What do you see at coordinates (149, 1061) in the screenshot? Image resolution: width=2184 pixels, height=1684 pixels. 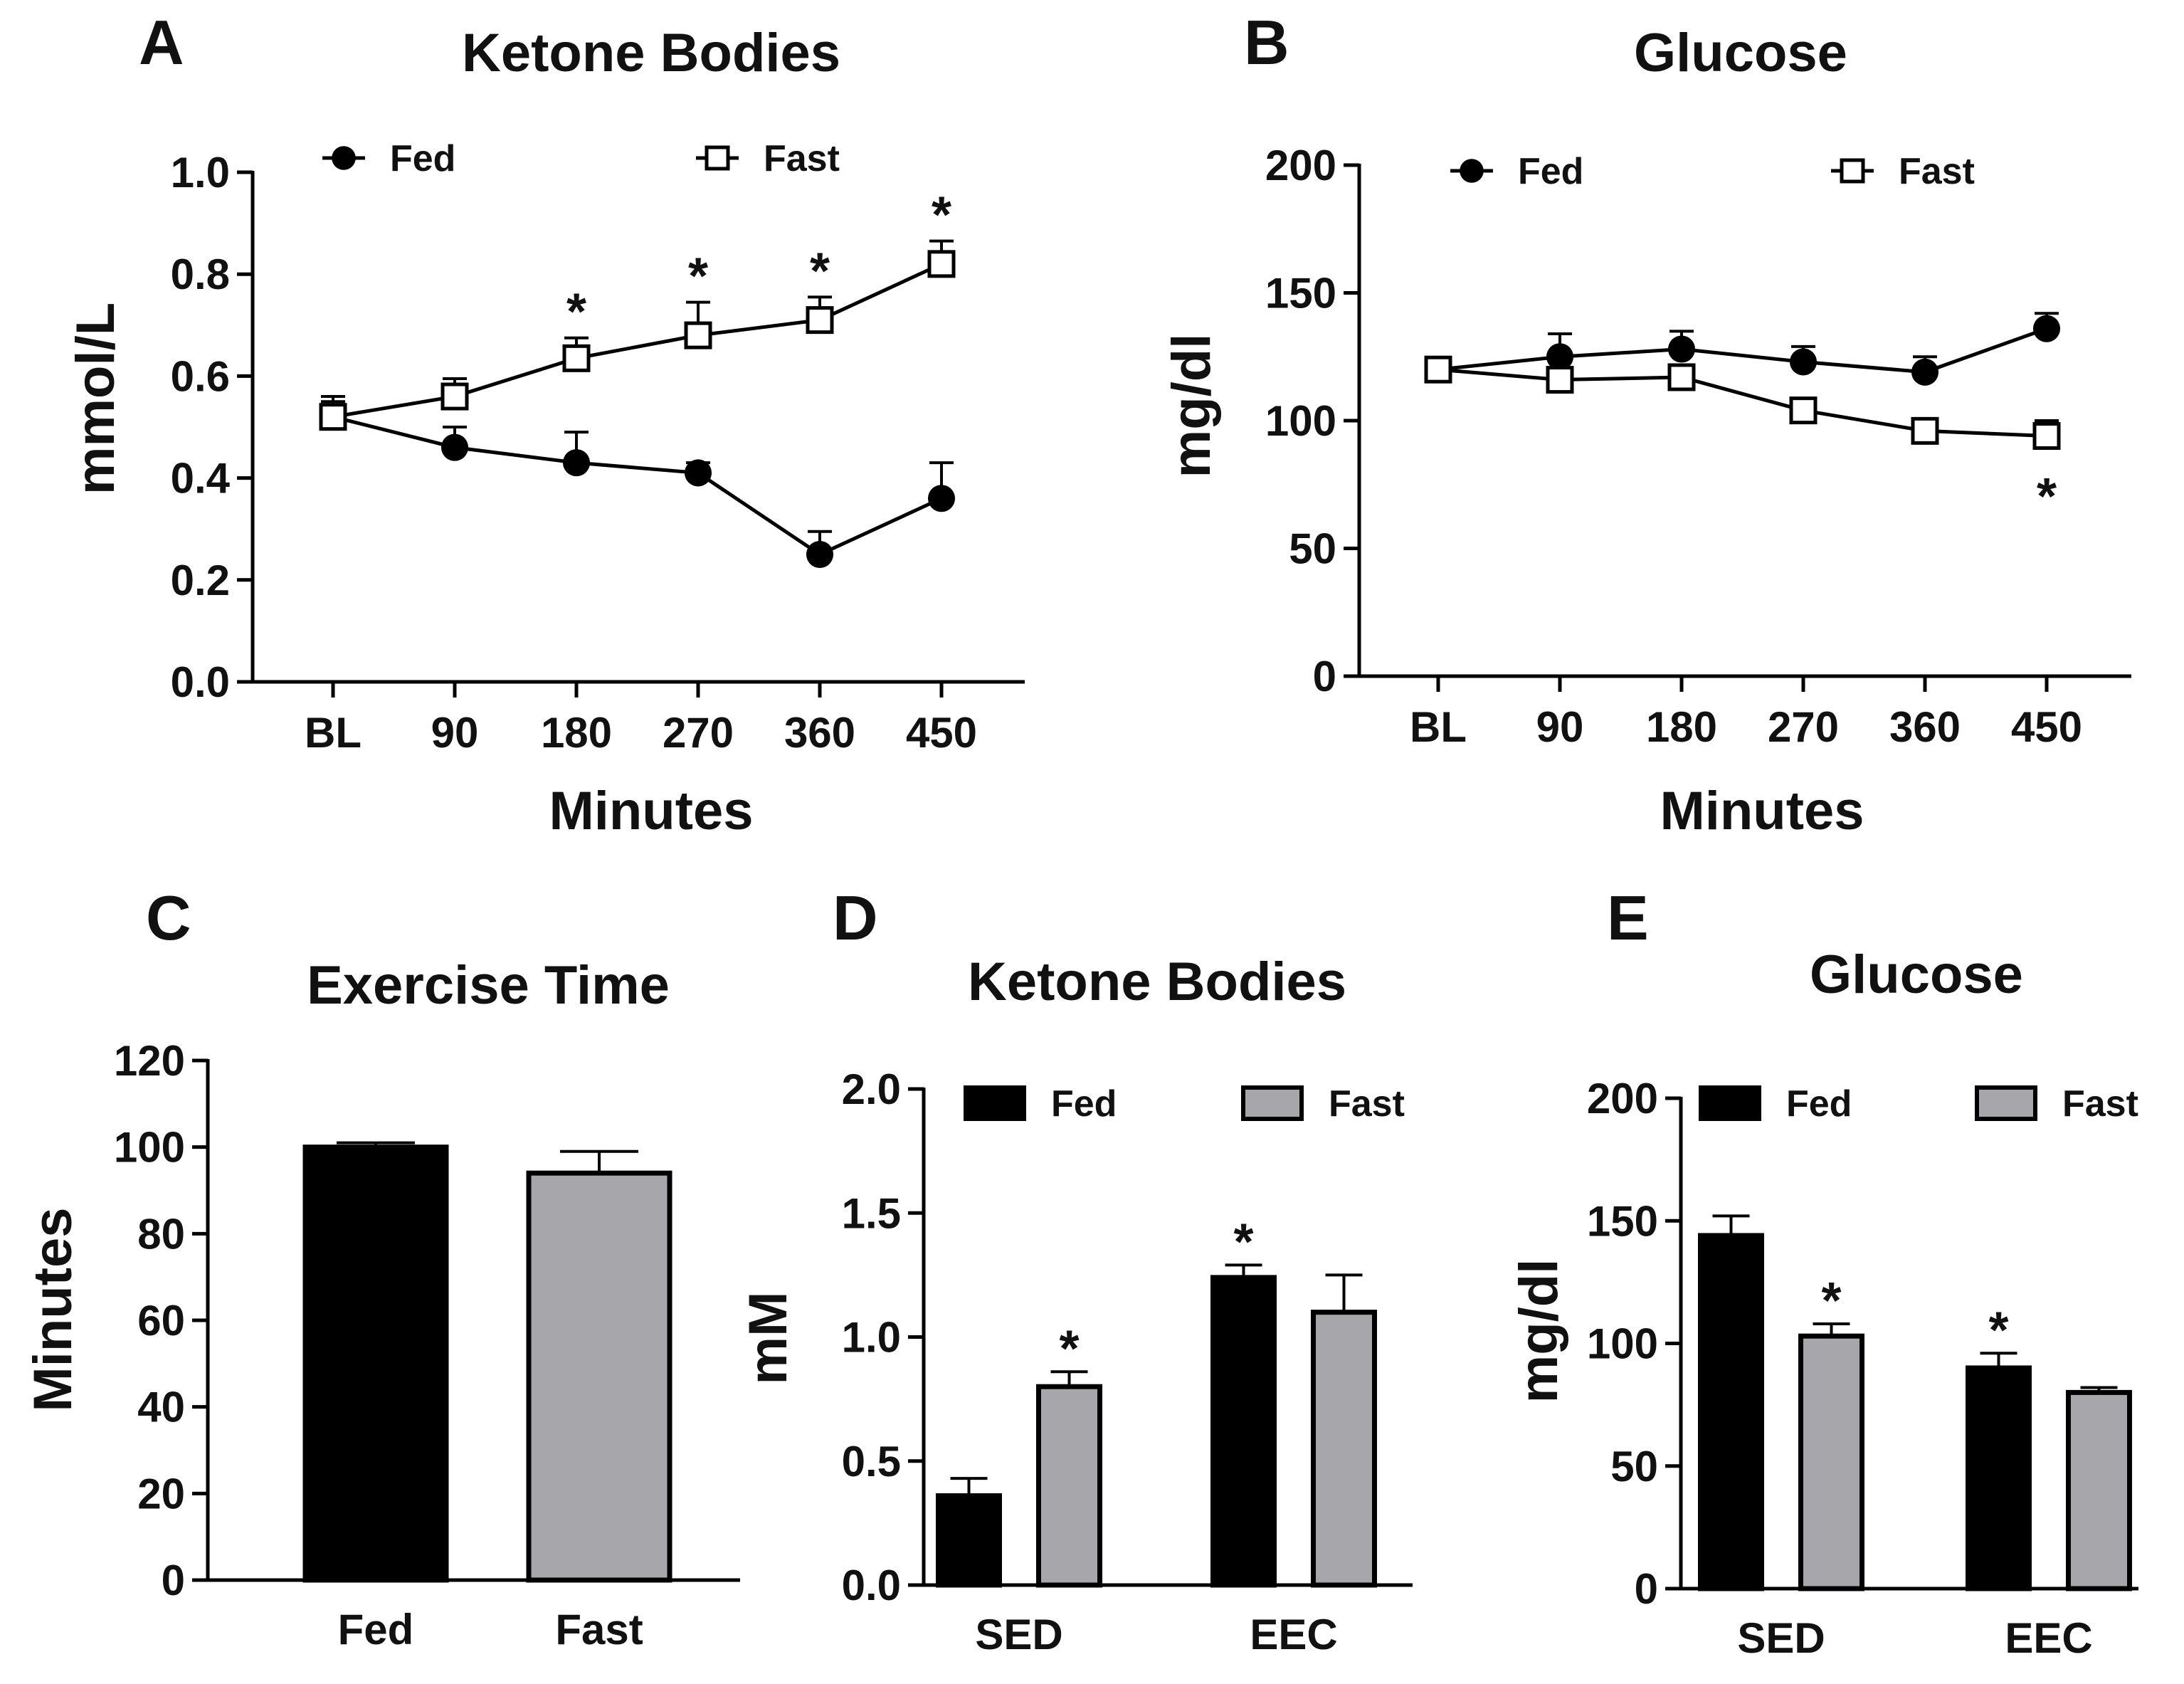 I see `panel-c-y-tick-label: 120` at bounding box center [149, 1061].